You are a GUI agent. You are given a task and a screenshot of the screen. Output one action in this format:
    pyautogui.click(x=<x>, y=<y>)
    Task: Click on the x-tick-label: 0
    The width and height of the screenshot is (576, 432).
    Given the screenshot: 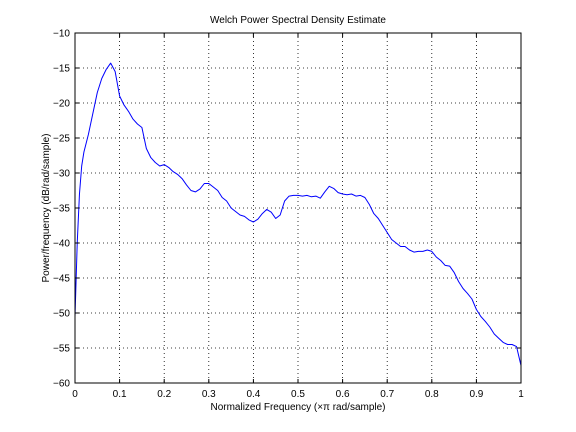 What is the action you would take?
    pyautogui.click(x=75, y=394)
    